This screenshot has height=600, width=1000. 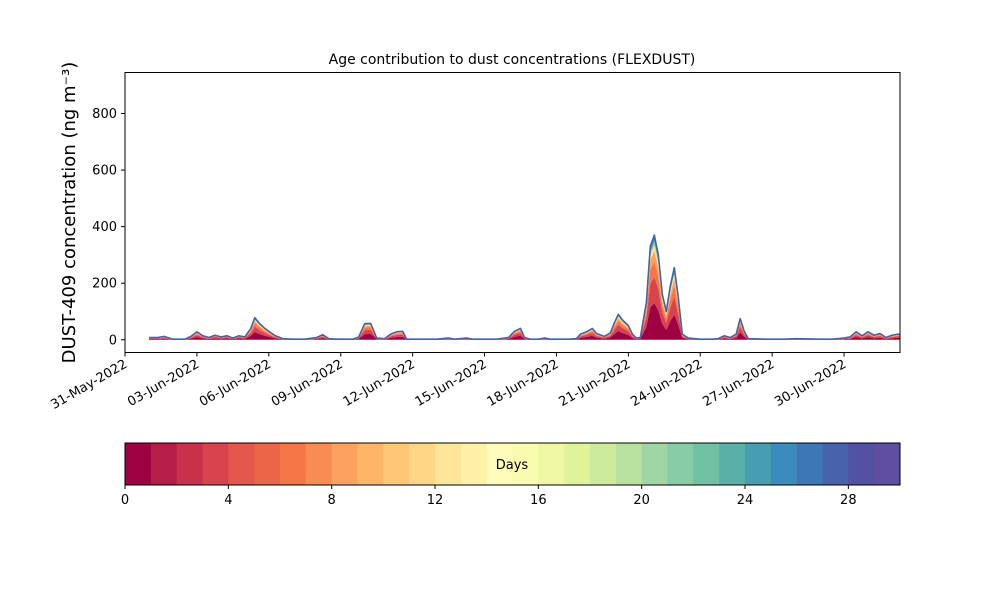 I want to click on plot-area, so click(x=524, y=287).